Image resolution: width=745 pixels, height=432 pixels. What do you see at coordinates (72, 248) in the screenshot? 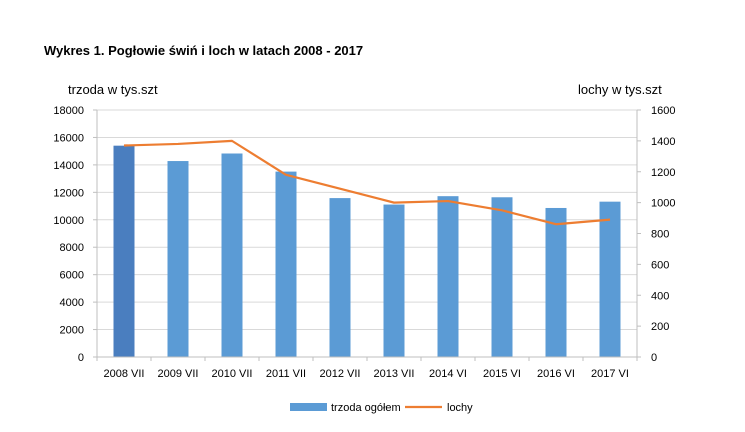
I see `y-tick-label-left: 8000` at bounding box center [72, 248].